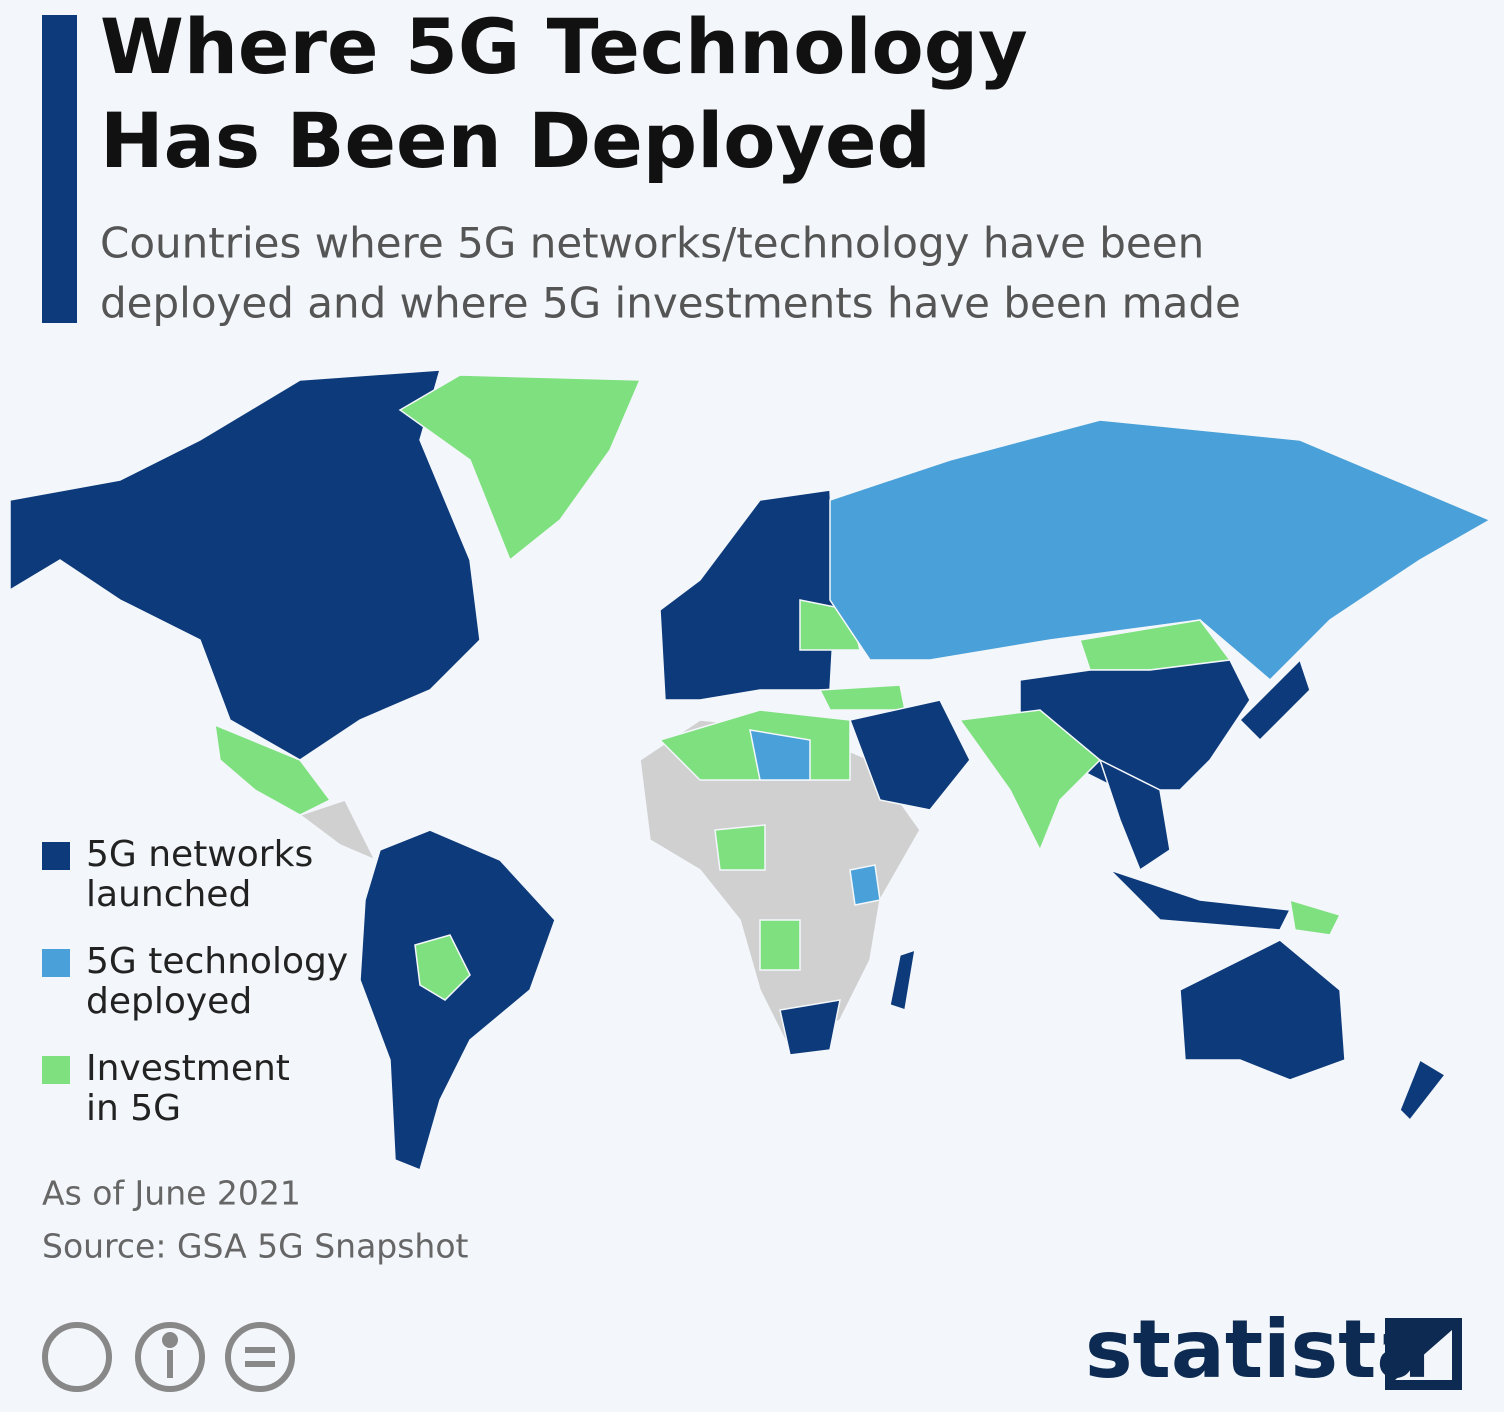 Image resolution: width=1504 pixels, height=1412 pixels. What do you see at coordinates (170, 1340) in the screenshot?
I see `by-mark` at bounding box center [170, 1340].